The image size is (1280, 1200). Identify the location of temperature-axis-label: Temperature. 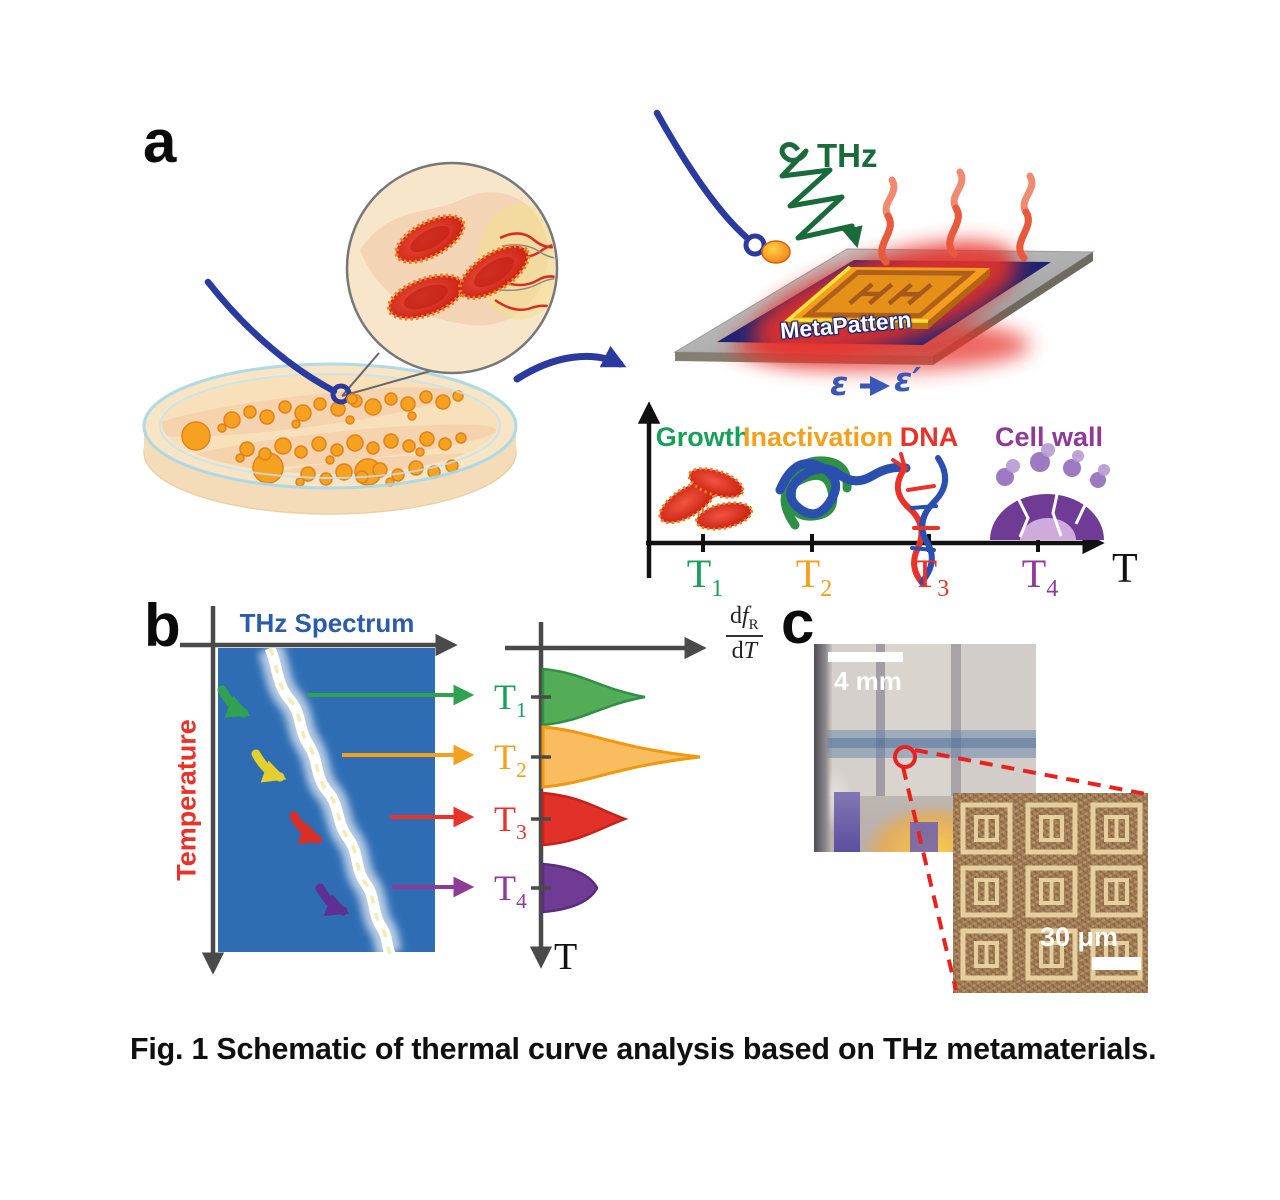
(186, 800).